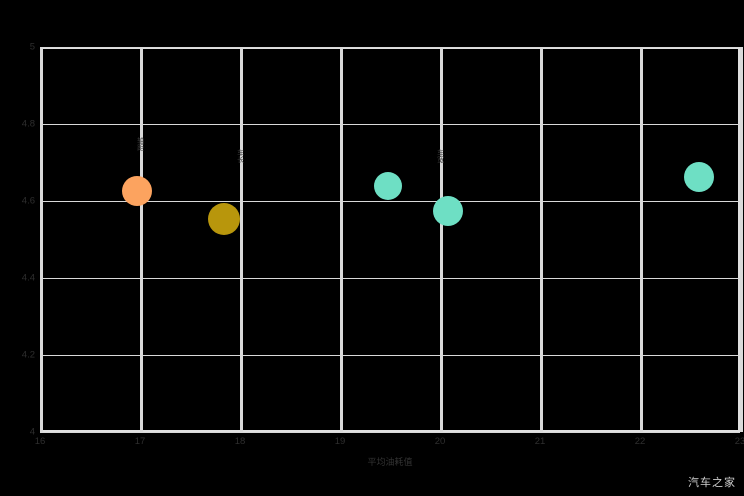 The width and height of the screenshot is (744, 496). I want to click on x-axis-title: 平均油耗值, so click(390, 462).